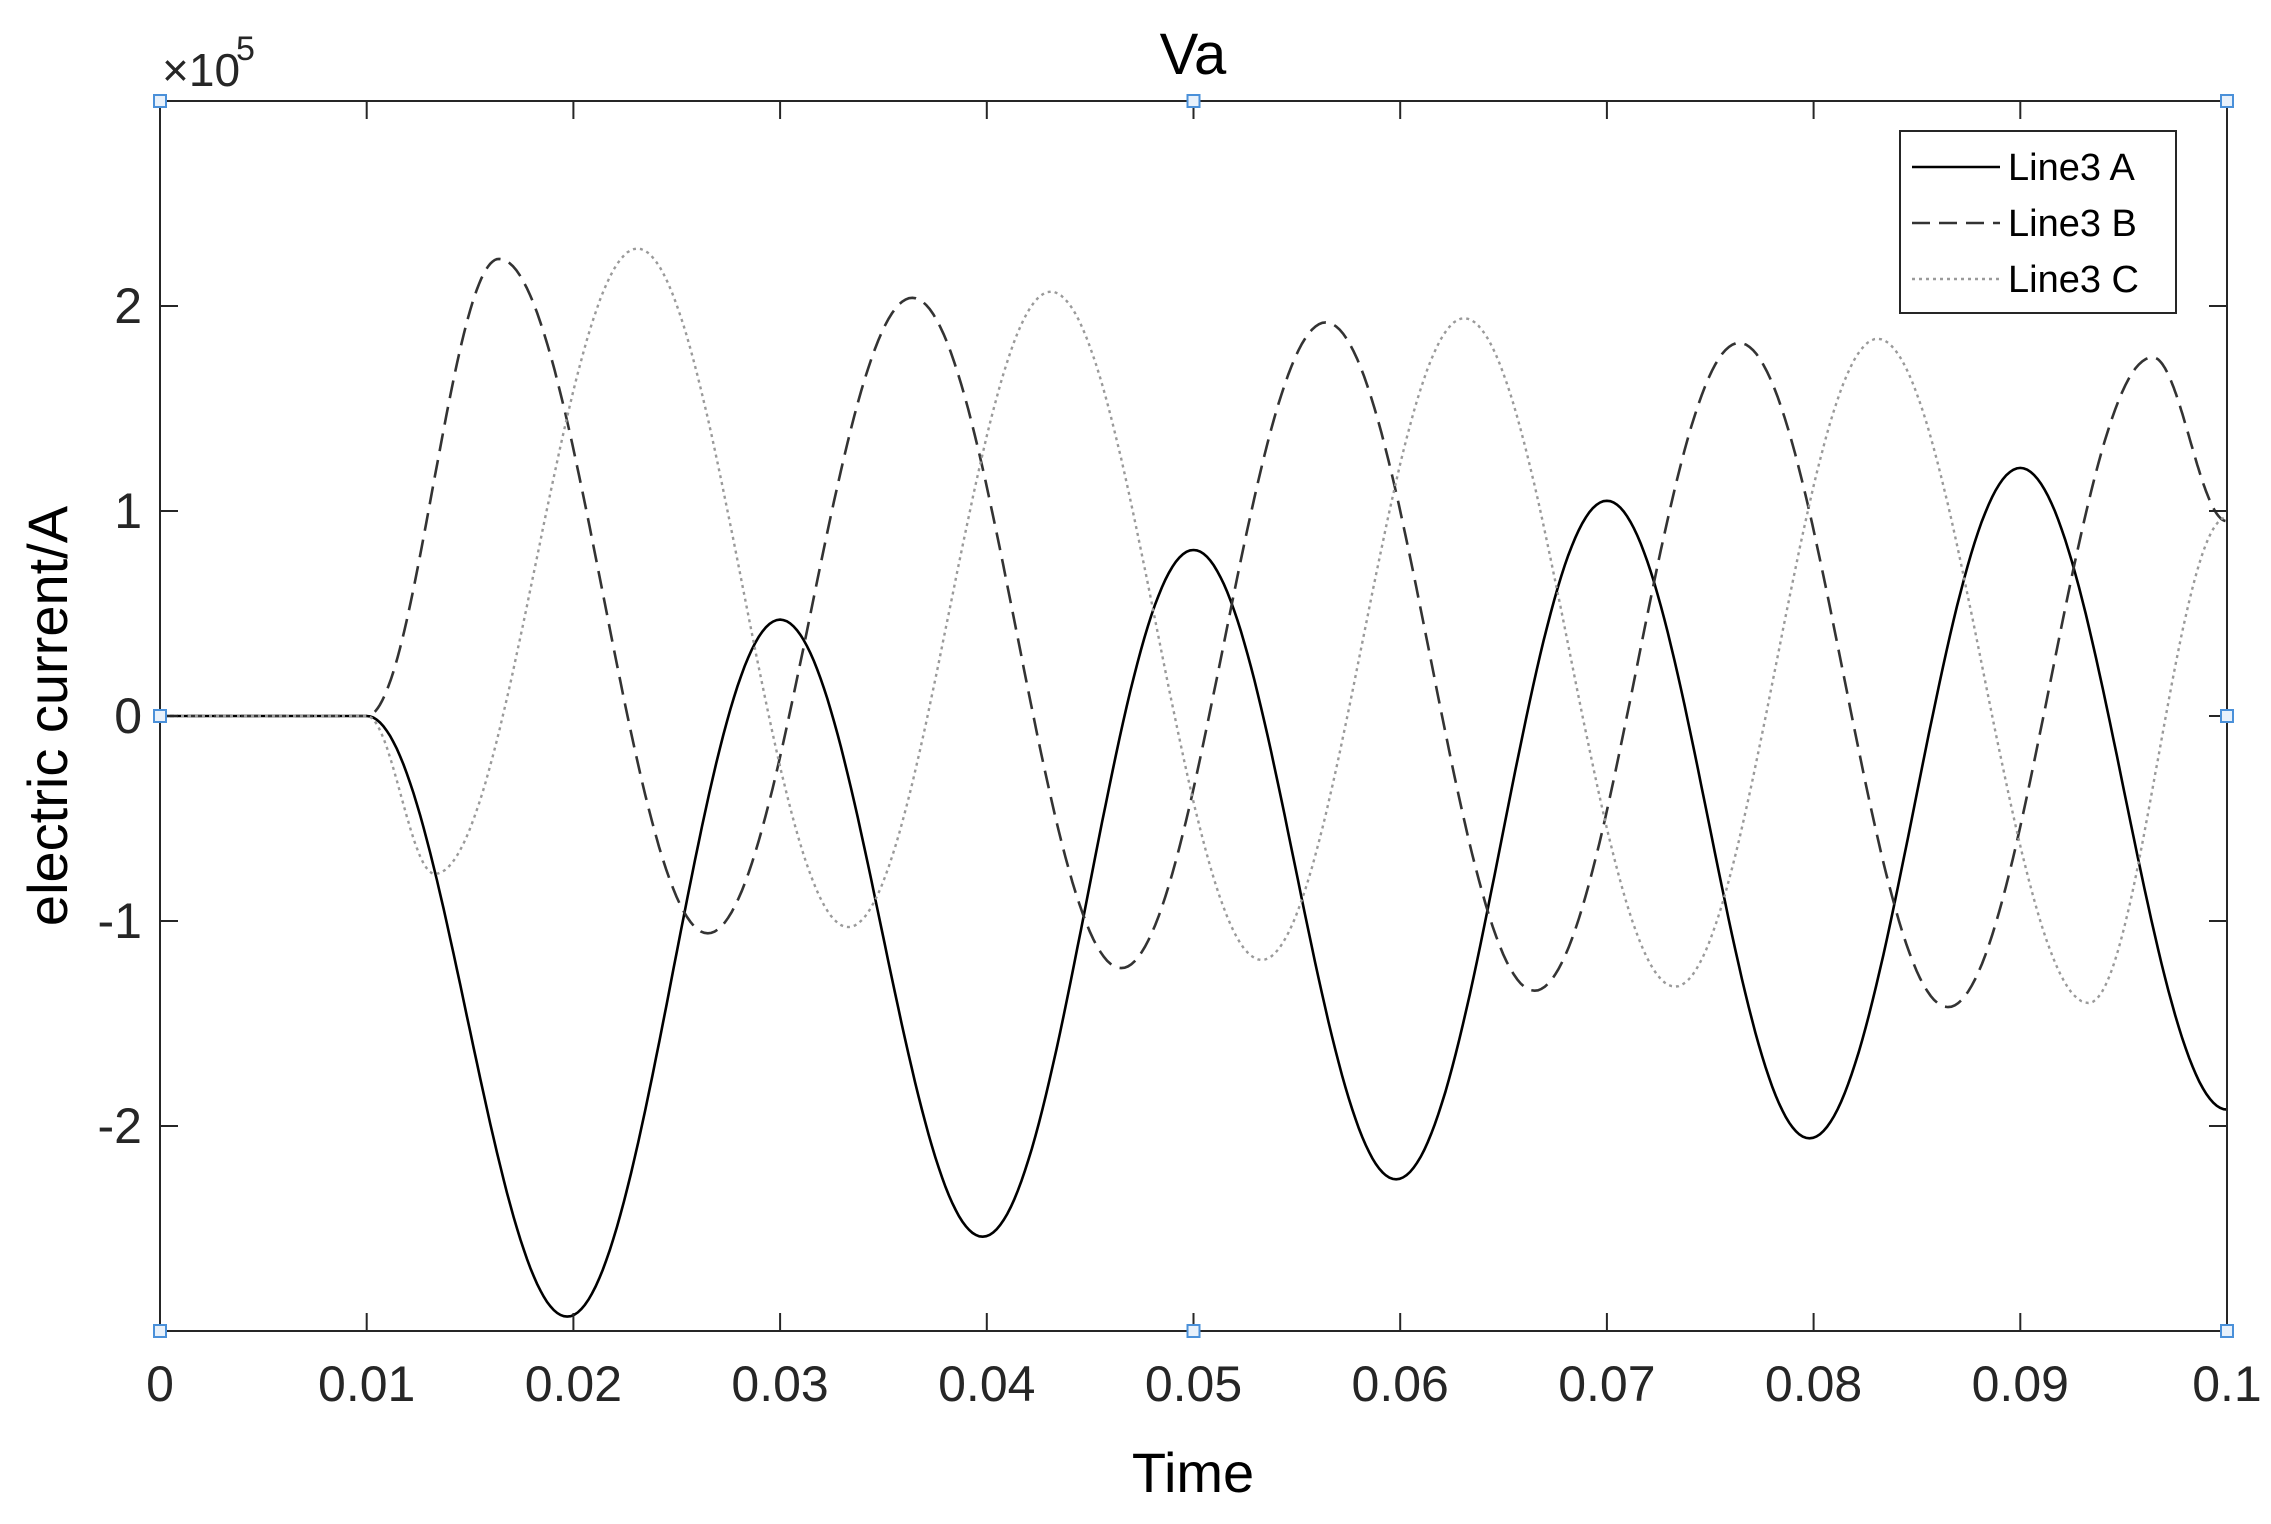 Image resolution: width=2271 pixels, height=1524 pixels. What do you see at coordinates (128, 716) in the screenshot?
I see `y-tick-label: 0` at bounding box center [128, 716].